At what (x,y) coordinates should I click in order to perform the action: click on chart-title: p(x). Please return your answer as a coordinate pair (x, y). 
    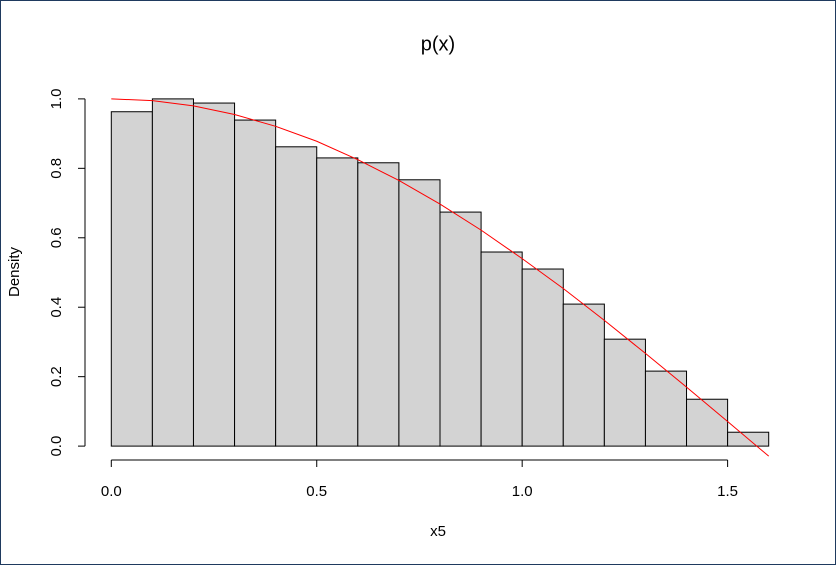
    Looking at the image, I should click on (438, 44).